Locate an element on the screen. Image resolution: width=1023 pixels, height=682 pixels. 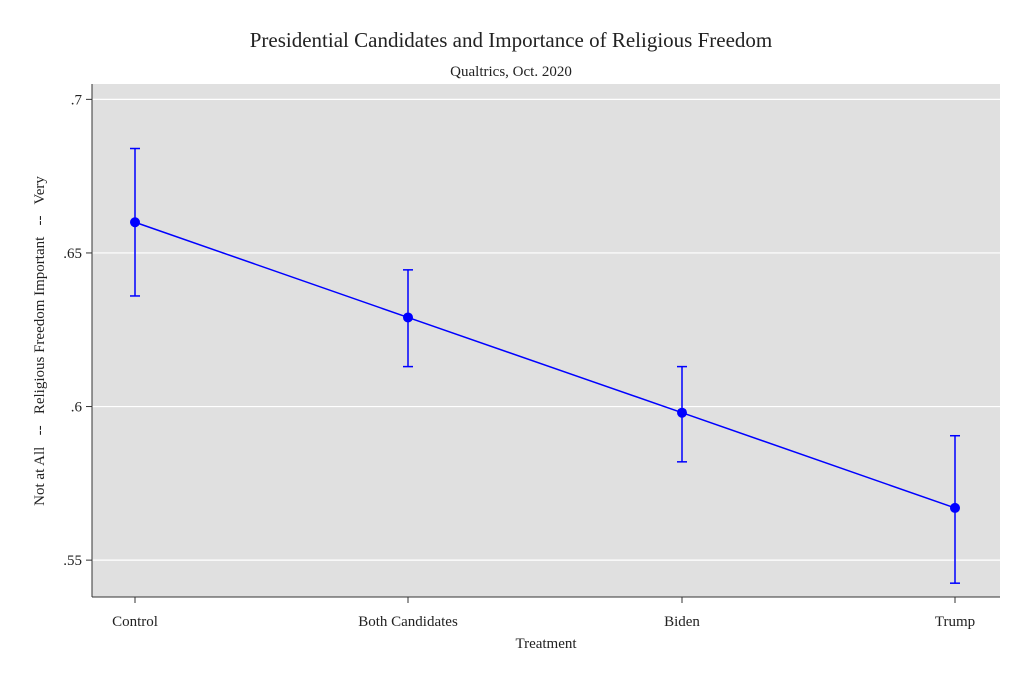
x-tick-label: Trump is located at coordinates (955, 622).